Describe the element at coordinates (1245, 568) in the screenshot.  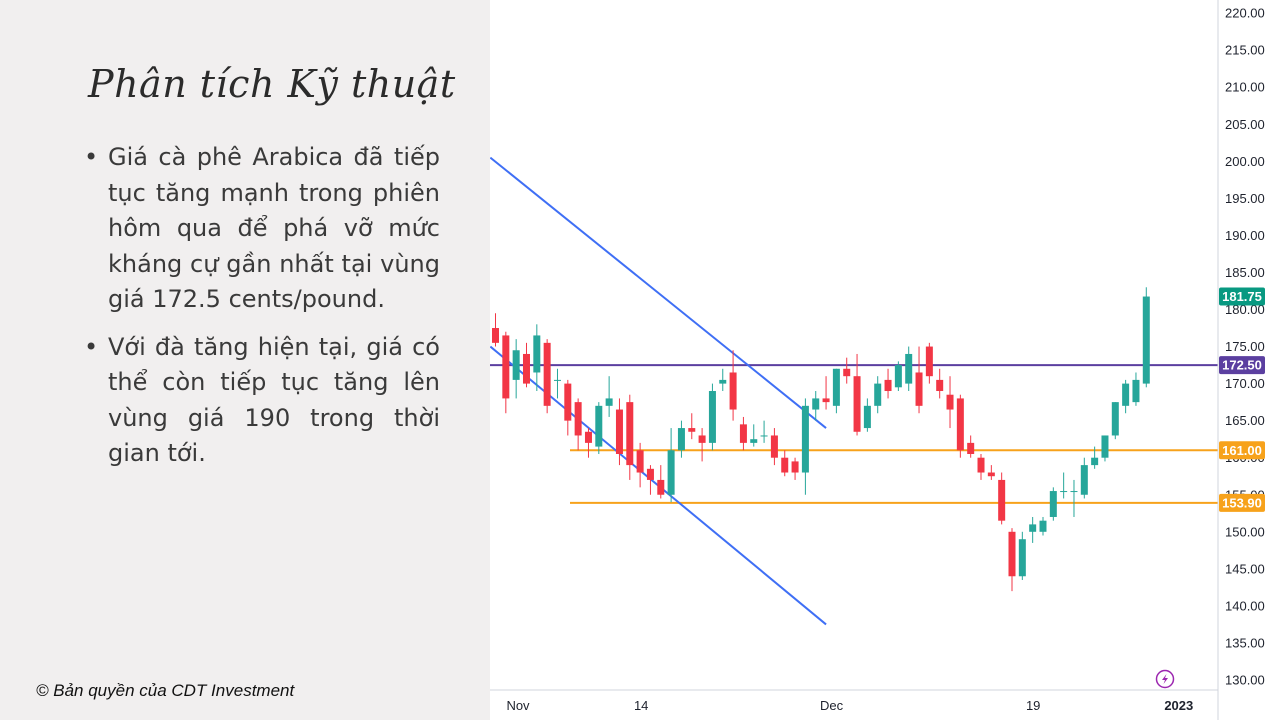
I see `price-tick-label: 145.00` at that location.